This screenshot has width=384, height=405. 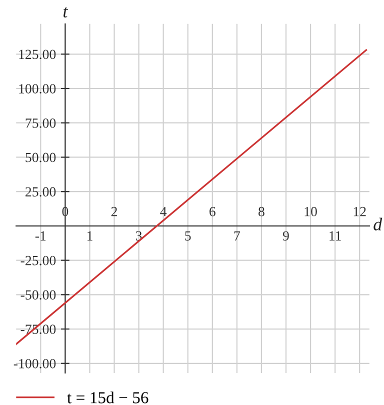 I want to click on x2-tick-label: 2, so click(x=114, y=211).